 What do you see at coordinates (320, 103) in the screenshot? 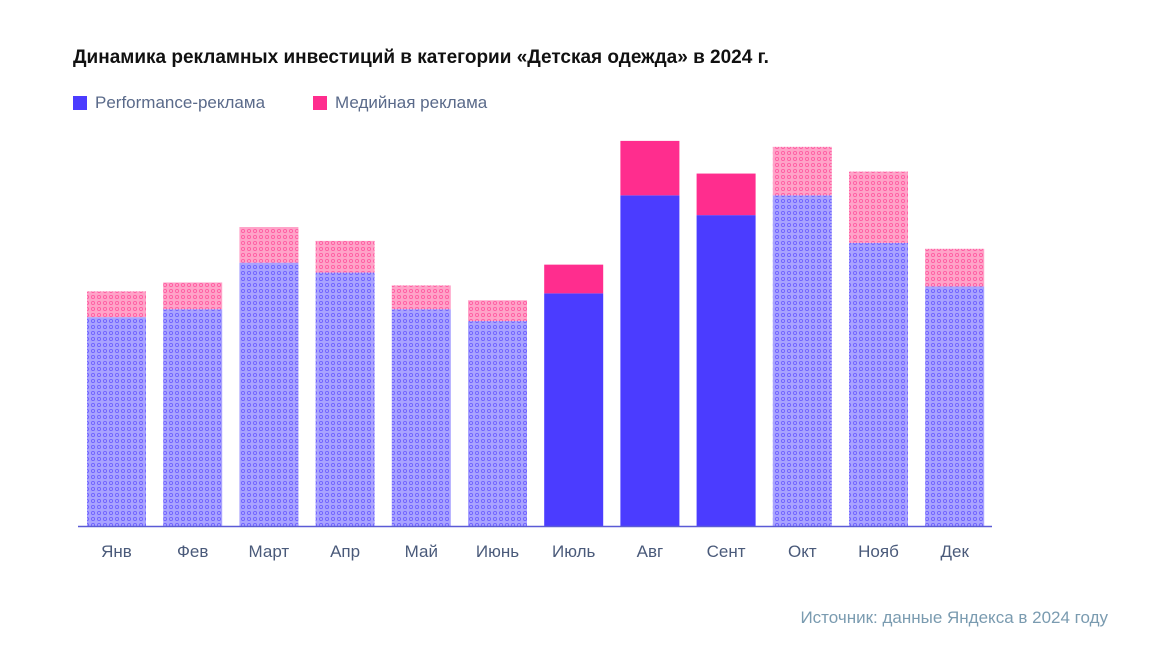
I see `legend-swatch-media` at bounding box center [320, 103].